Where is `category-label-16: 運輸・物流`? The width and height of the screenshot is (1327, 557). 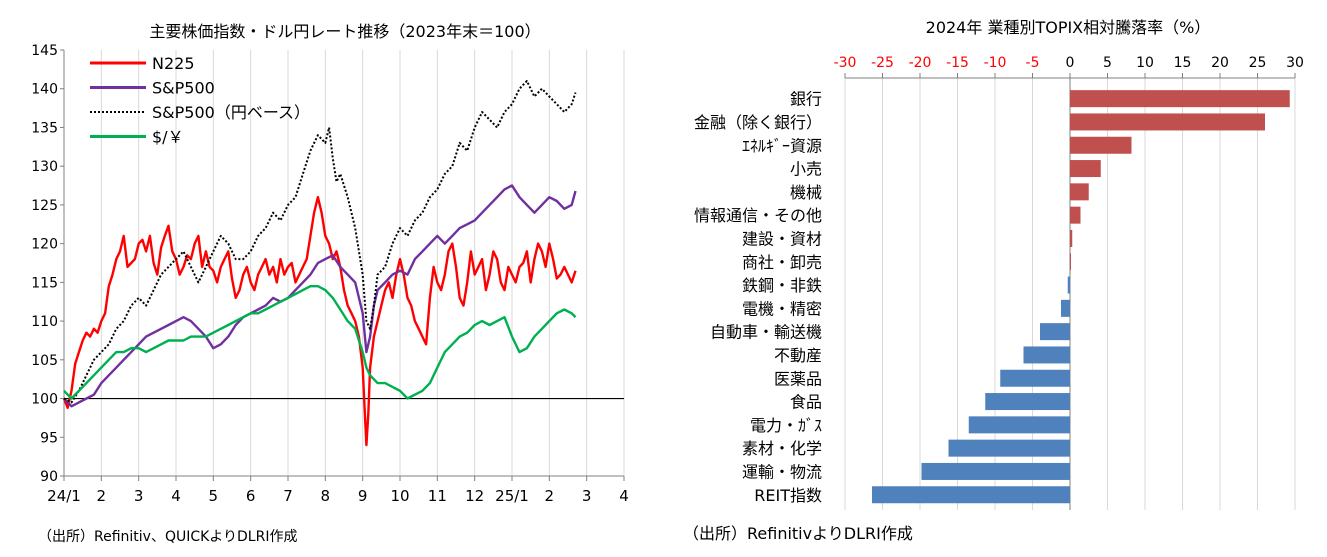
category-label-16: 運輸・物流 is located at coordinates (782, 471).